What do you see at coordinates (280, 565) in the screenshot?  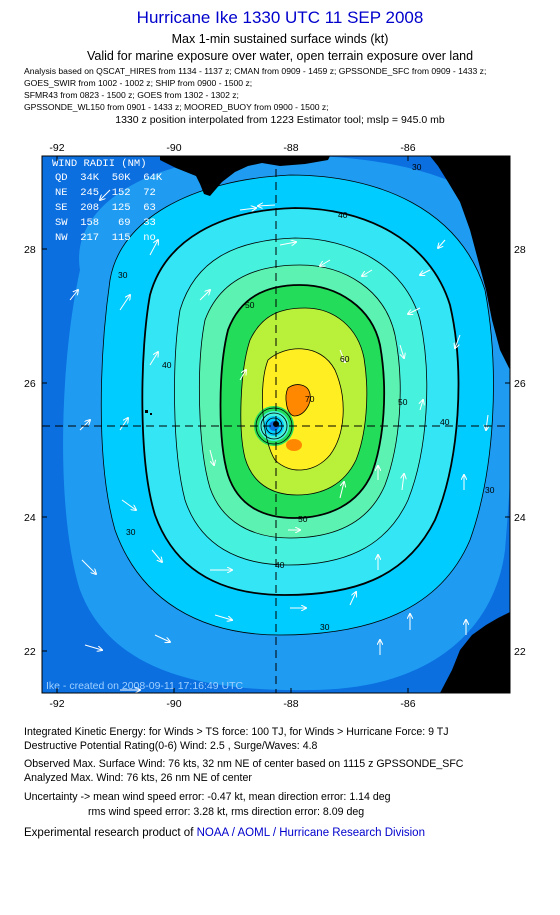 I see `contour-label-40-south: 40` at bounding box center [280, 565].